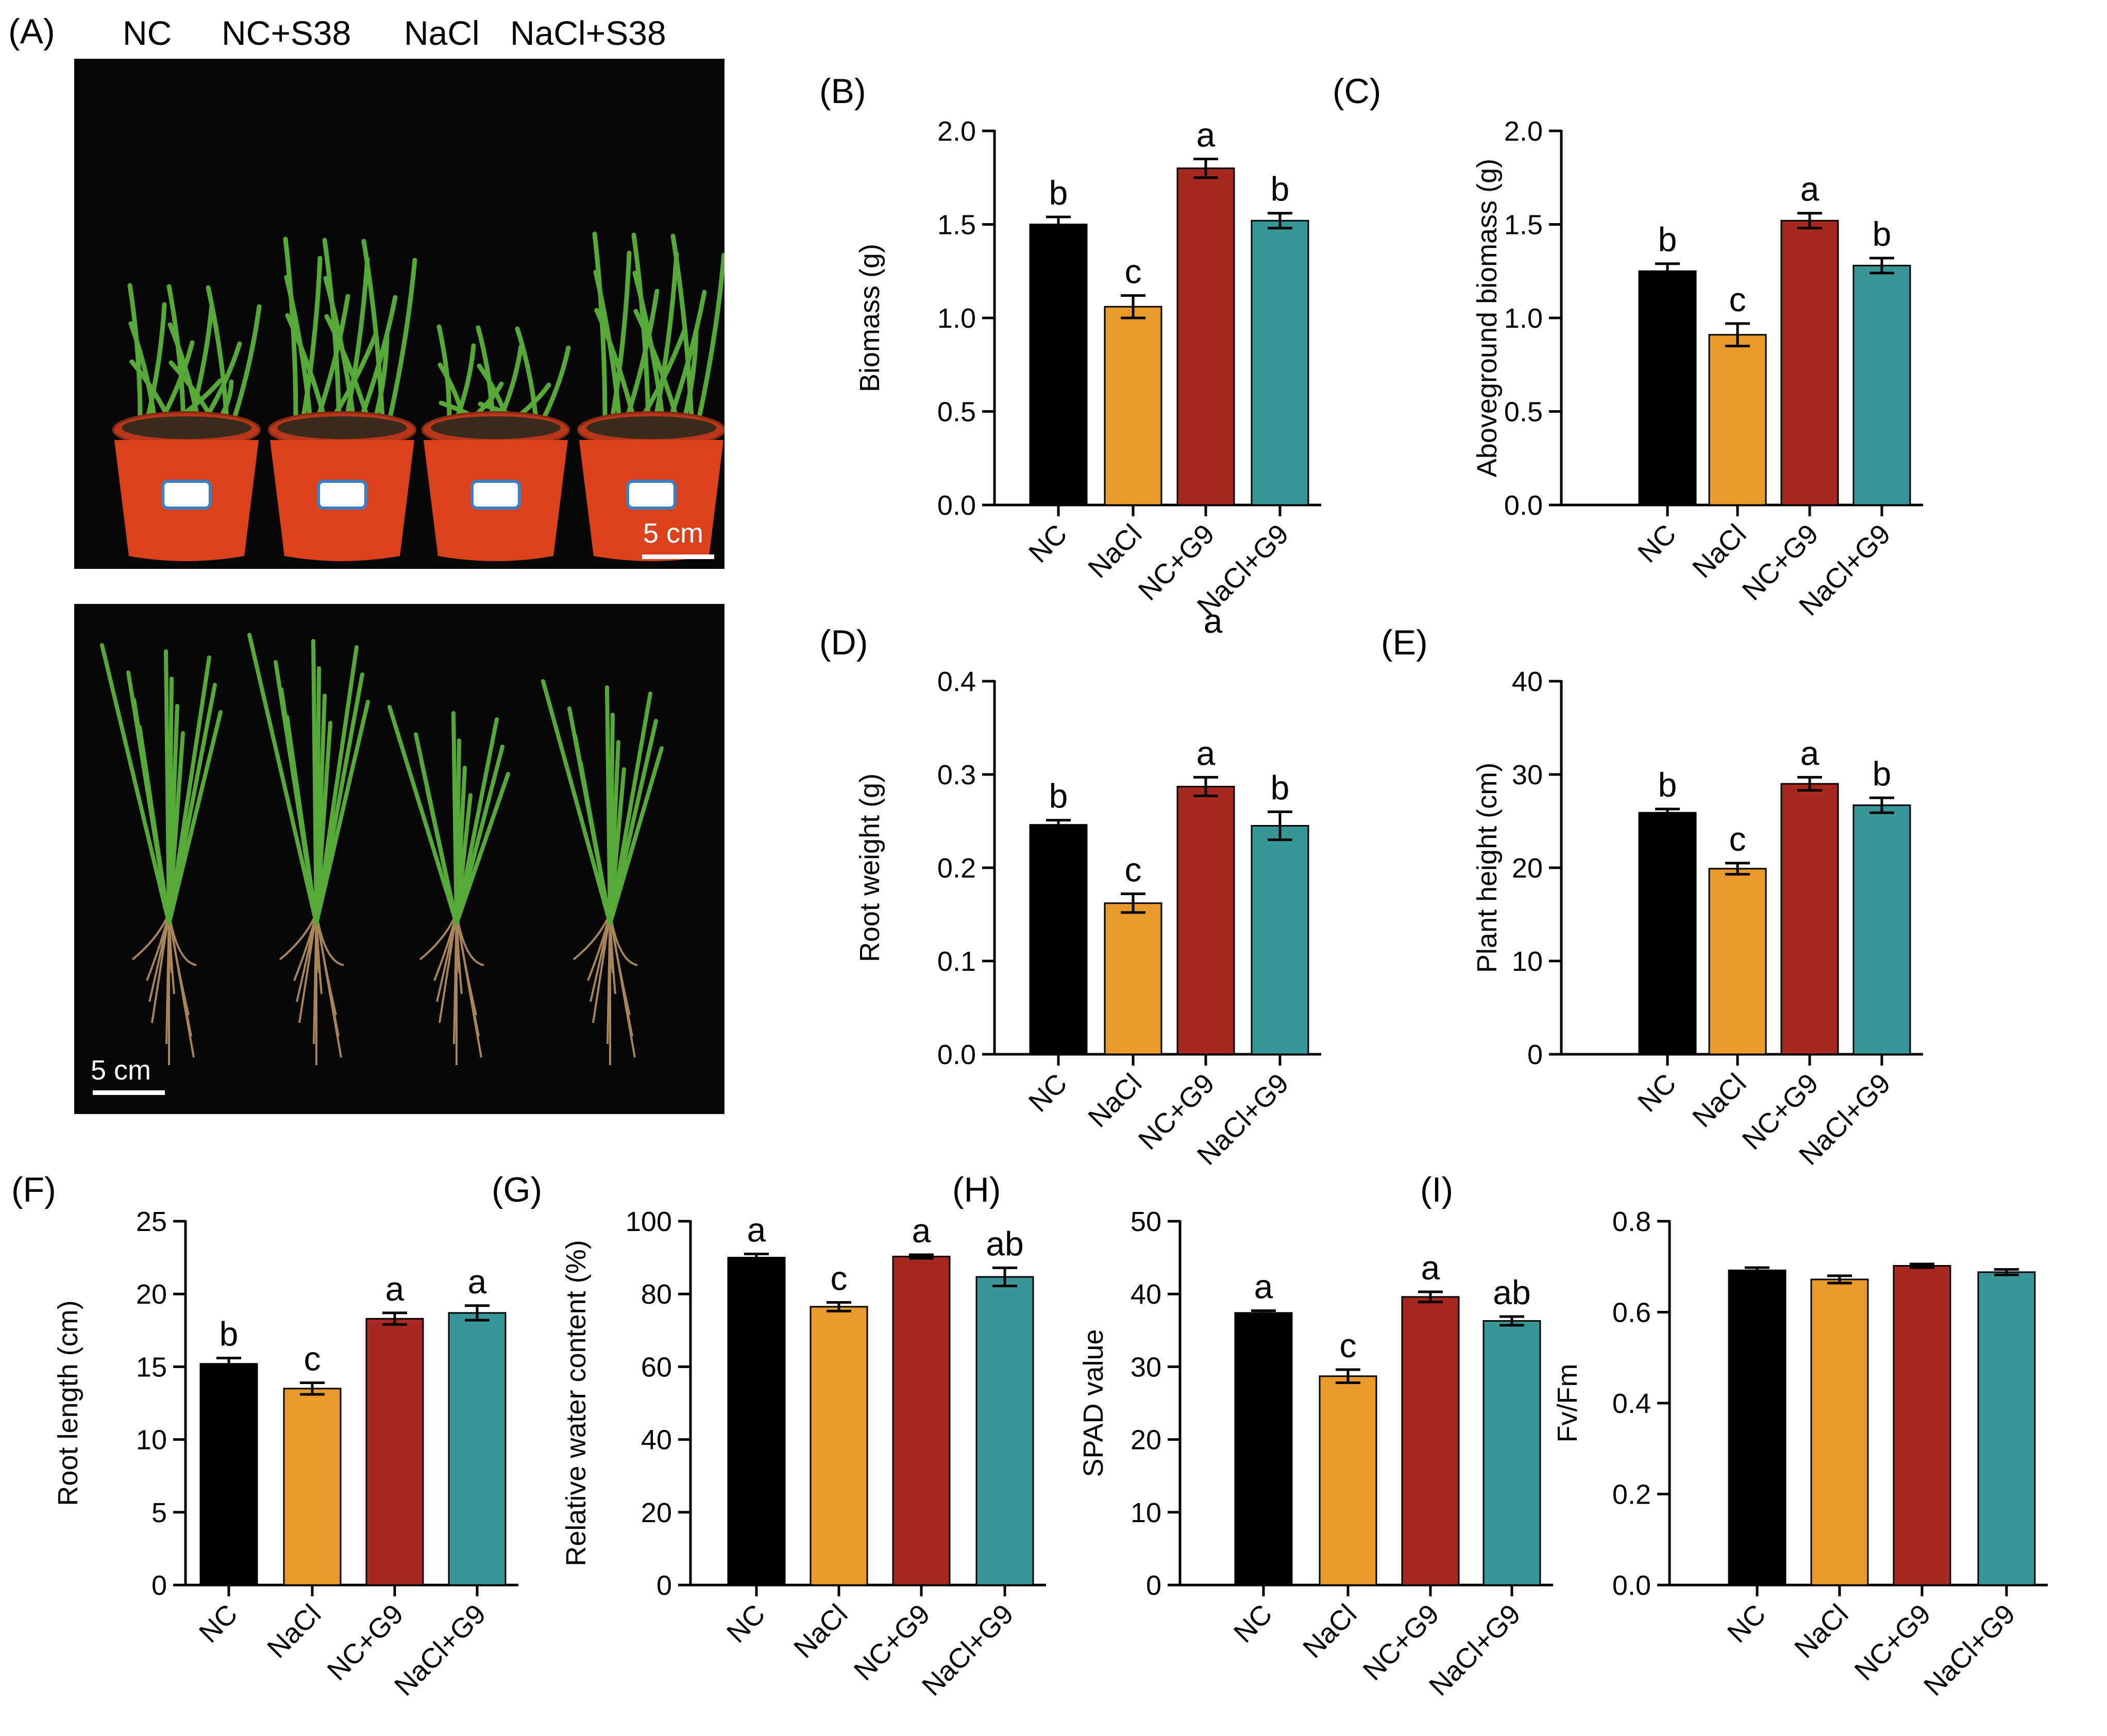 This screenshot has height=1736, width=2107. I want to click on y-axis-label: Root length (cm), so click(68, 1403).